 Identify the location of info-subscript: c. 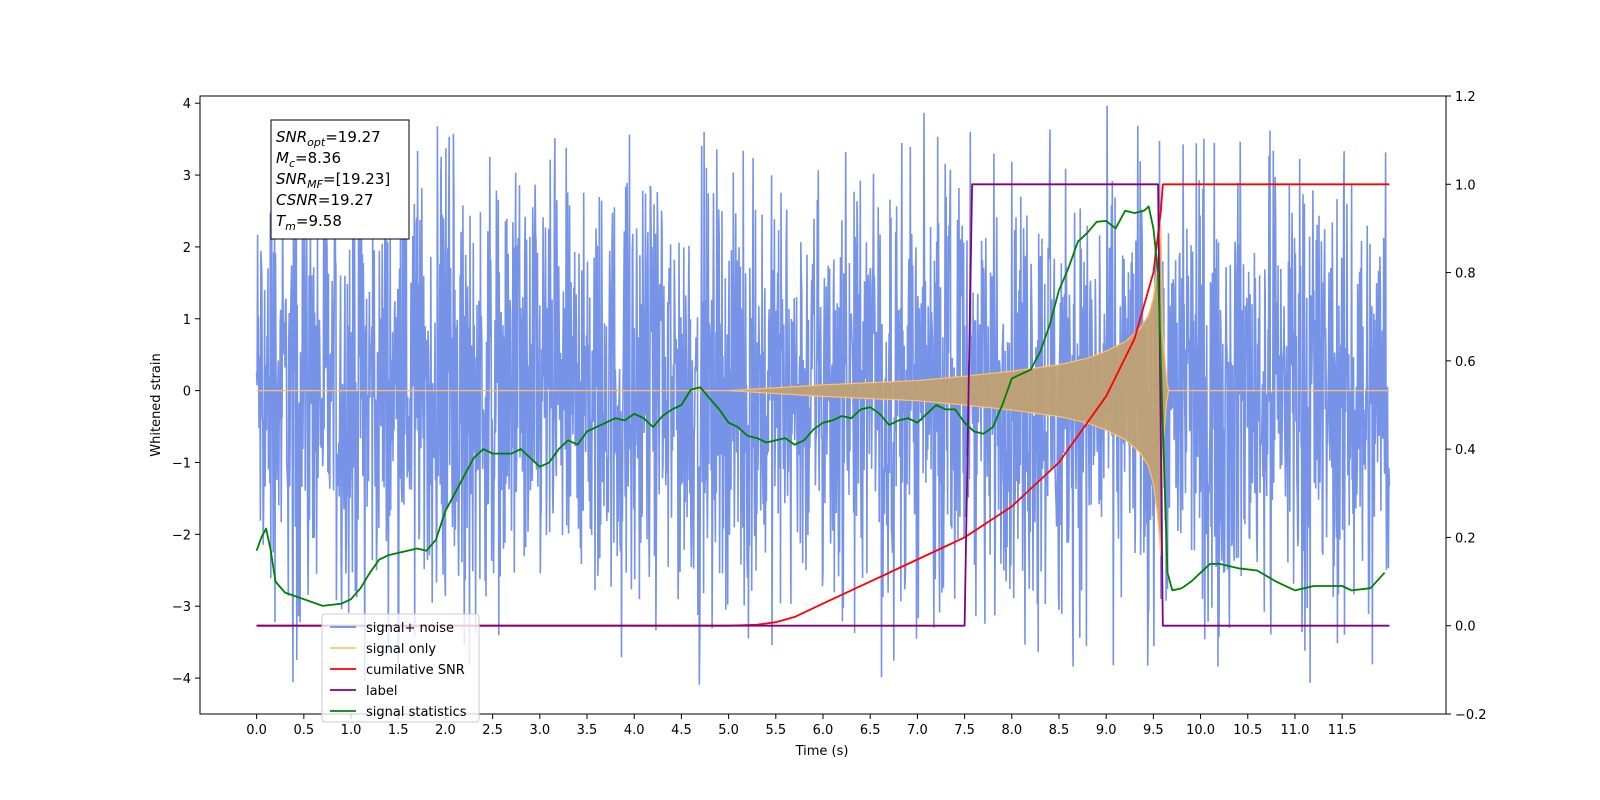
(292, 163).